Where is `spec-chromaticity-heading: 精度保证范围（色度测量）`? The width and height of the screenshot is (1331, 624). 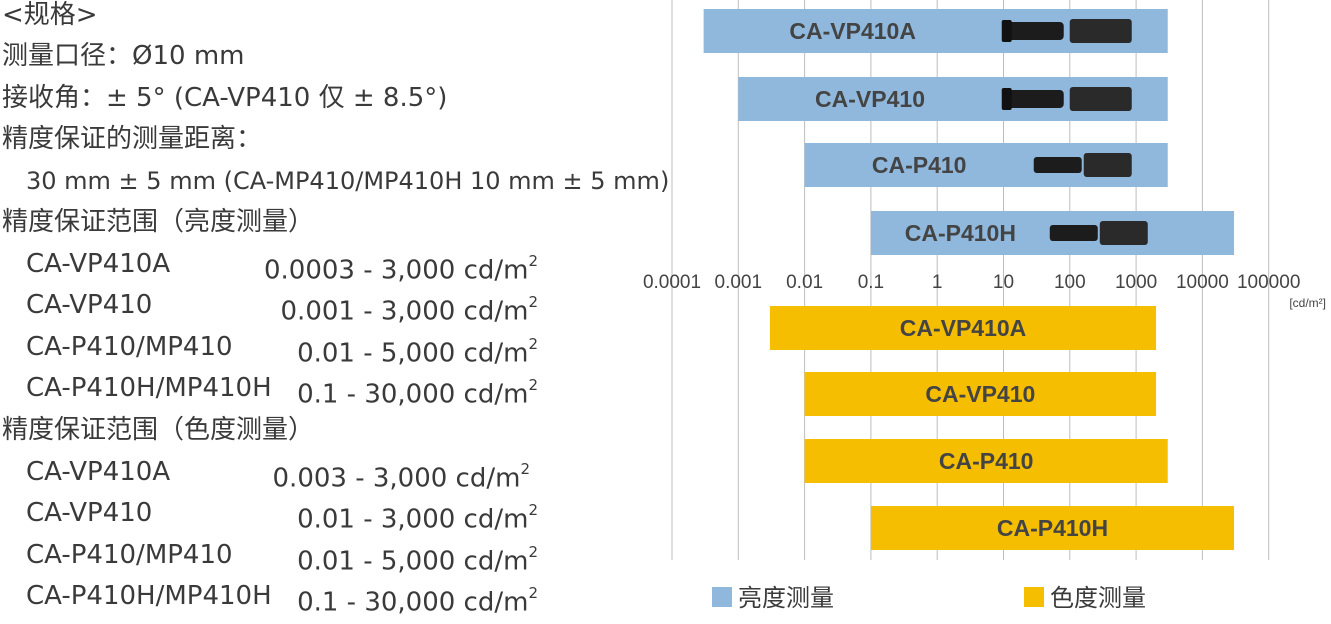
spec-chromaticity-heading: 精度保证范围（色度测量） is located at coordinates (158, 430).